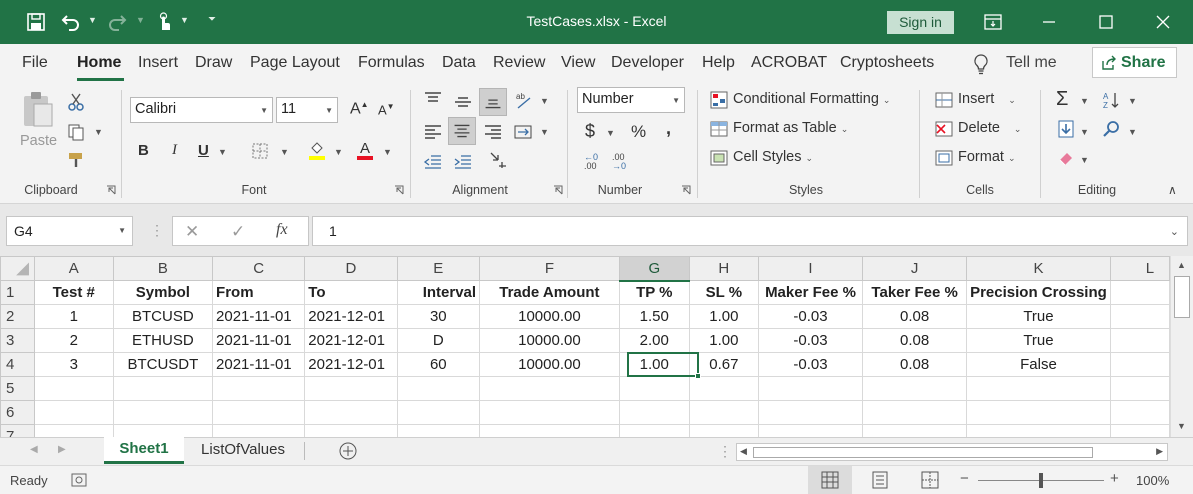 The image size is (1193, 494). I want to click on row-header: 3, so click(17, 340).